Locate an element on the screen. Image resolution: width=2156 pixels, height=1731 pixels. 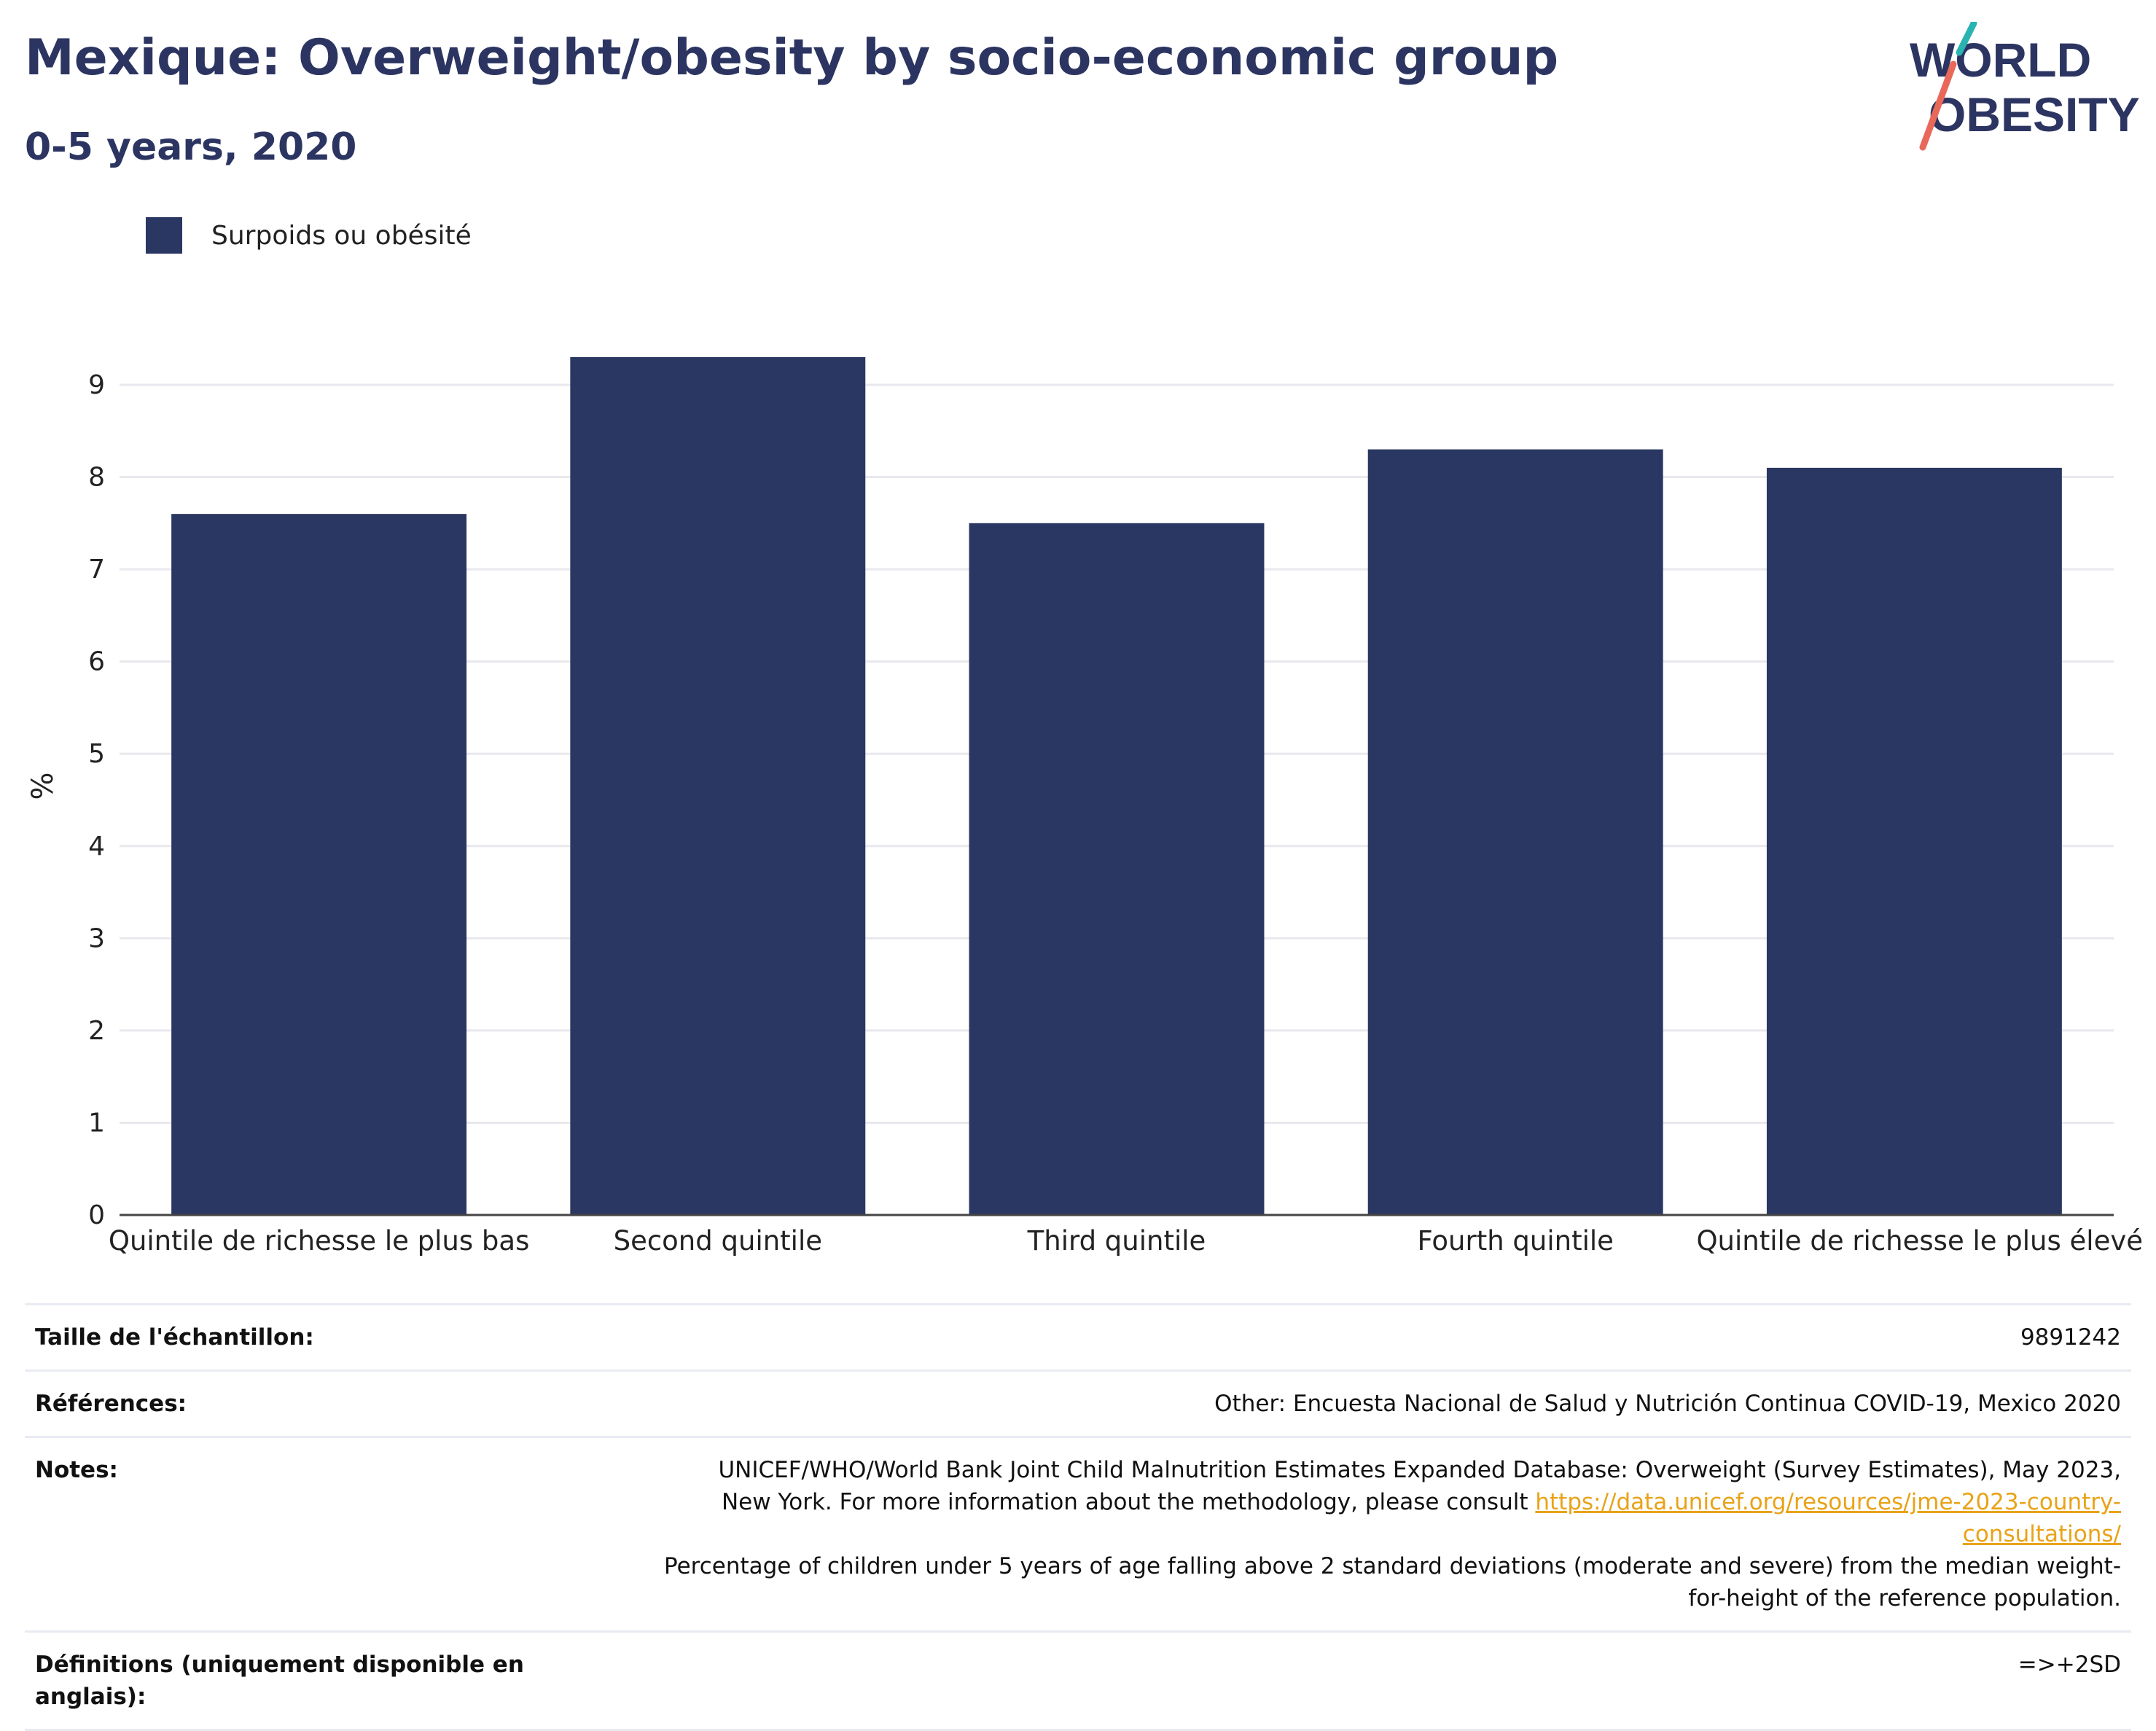
y-tick-label: 2 is located at coordinates (97, 1031).